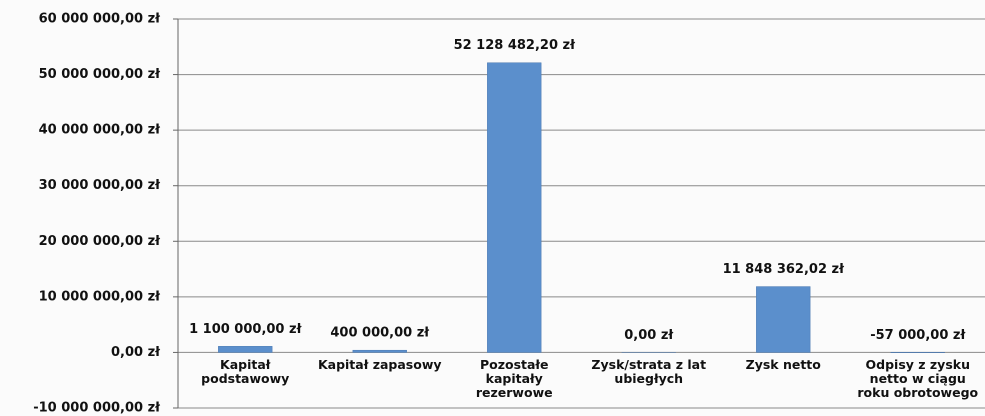 The width and height of the screenshot is (985, 416). What do you see at coordinates (379, 365) in the screenshot?
I see `x-tick-label: Kapitał zapasowy` at bounding box center [379, 365].